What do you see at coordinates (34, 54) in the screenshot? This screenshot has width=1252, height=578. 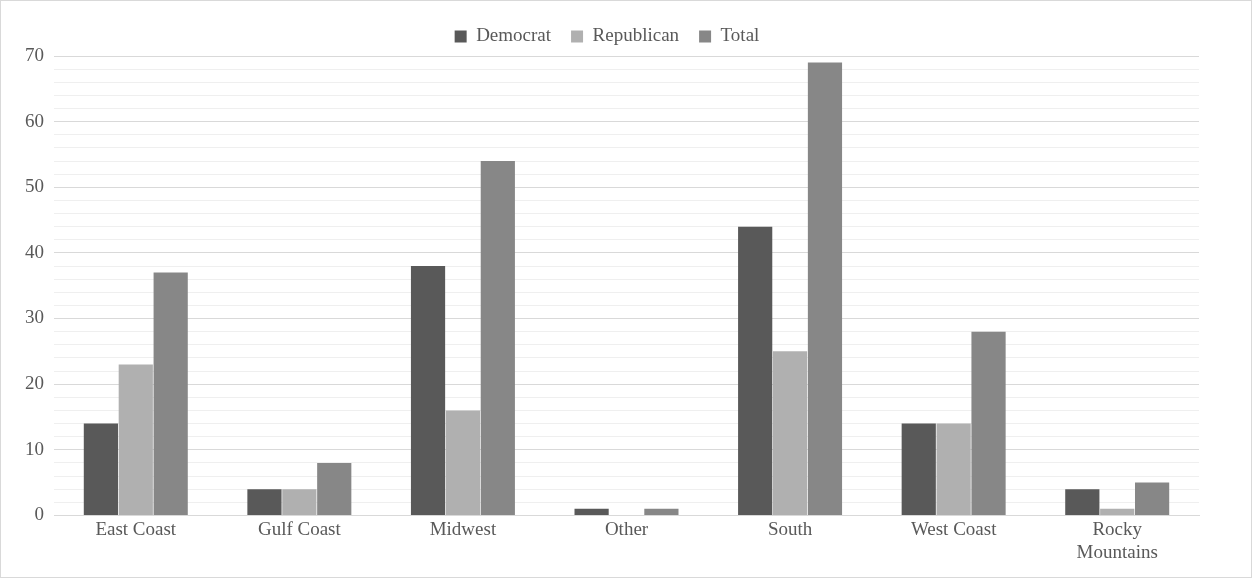 I see `y-tick-label: 70` at bounding box center [34, 54].